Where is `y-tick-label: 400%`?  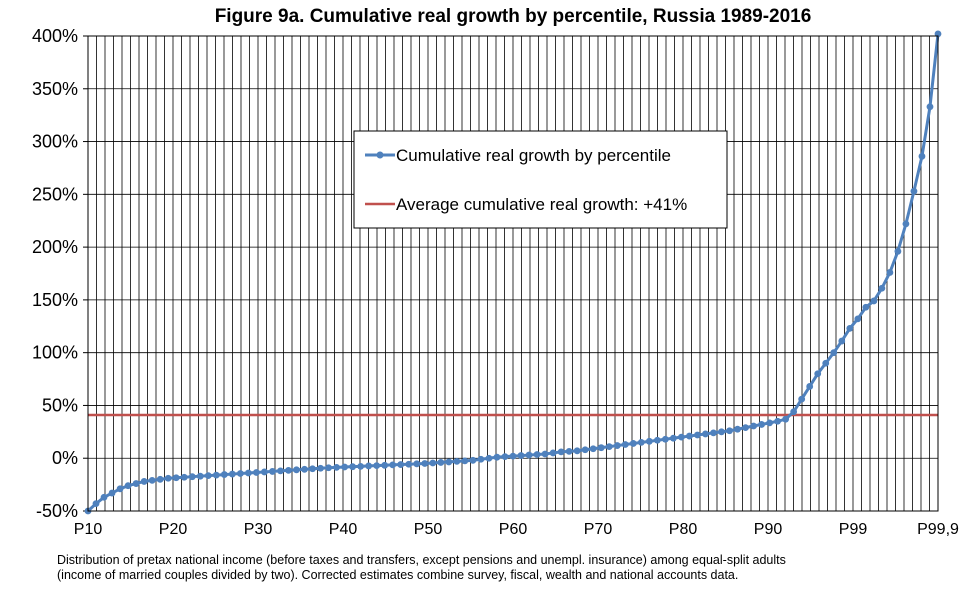 y-tick-label: 400% is located at coordinates (55, 36).